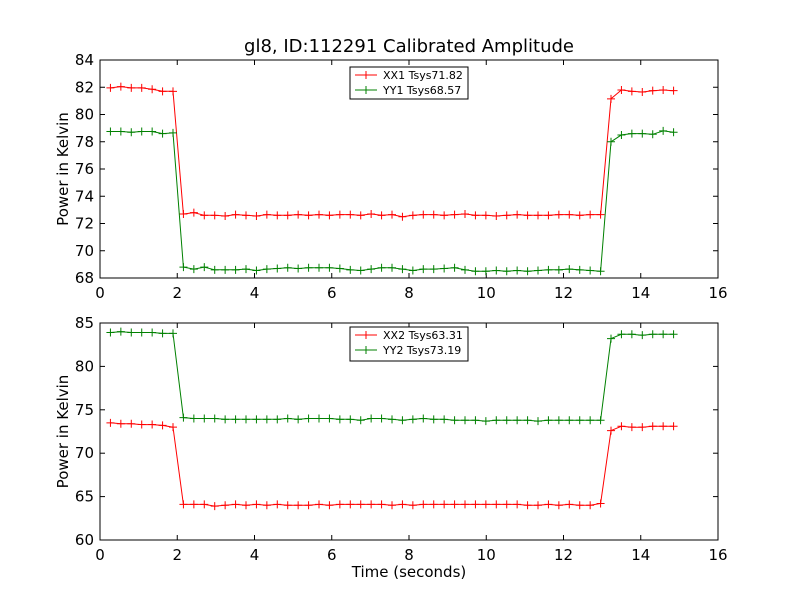 Image resolution: width=800 pixels, height=600 pixels. I want to click on legend: XX2 Tsys63.31 YY2 Tsys73.19, so click(409, 344).